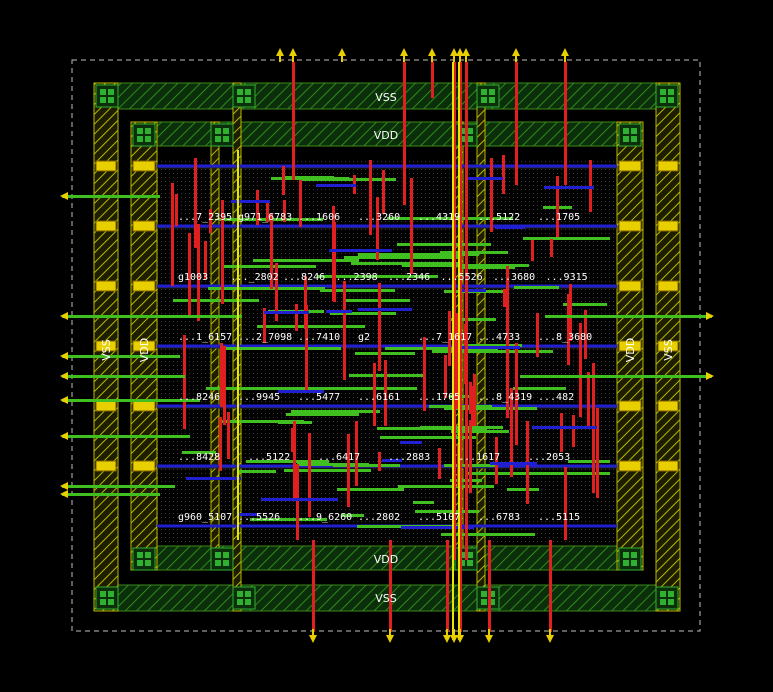 This screenshot has height=692, width=773. Describe the element at coordinates (205, 517) in the screenshot. I see `cell-instance-label: g960_5107` at that location.